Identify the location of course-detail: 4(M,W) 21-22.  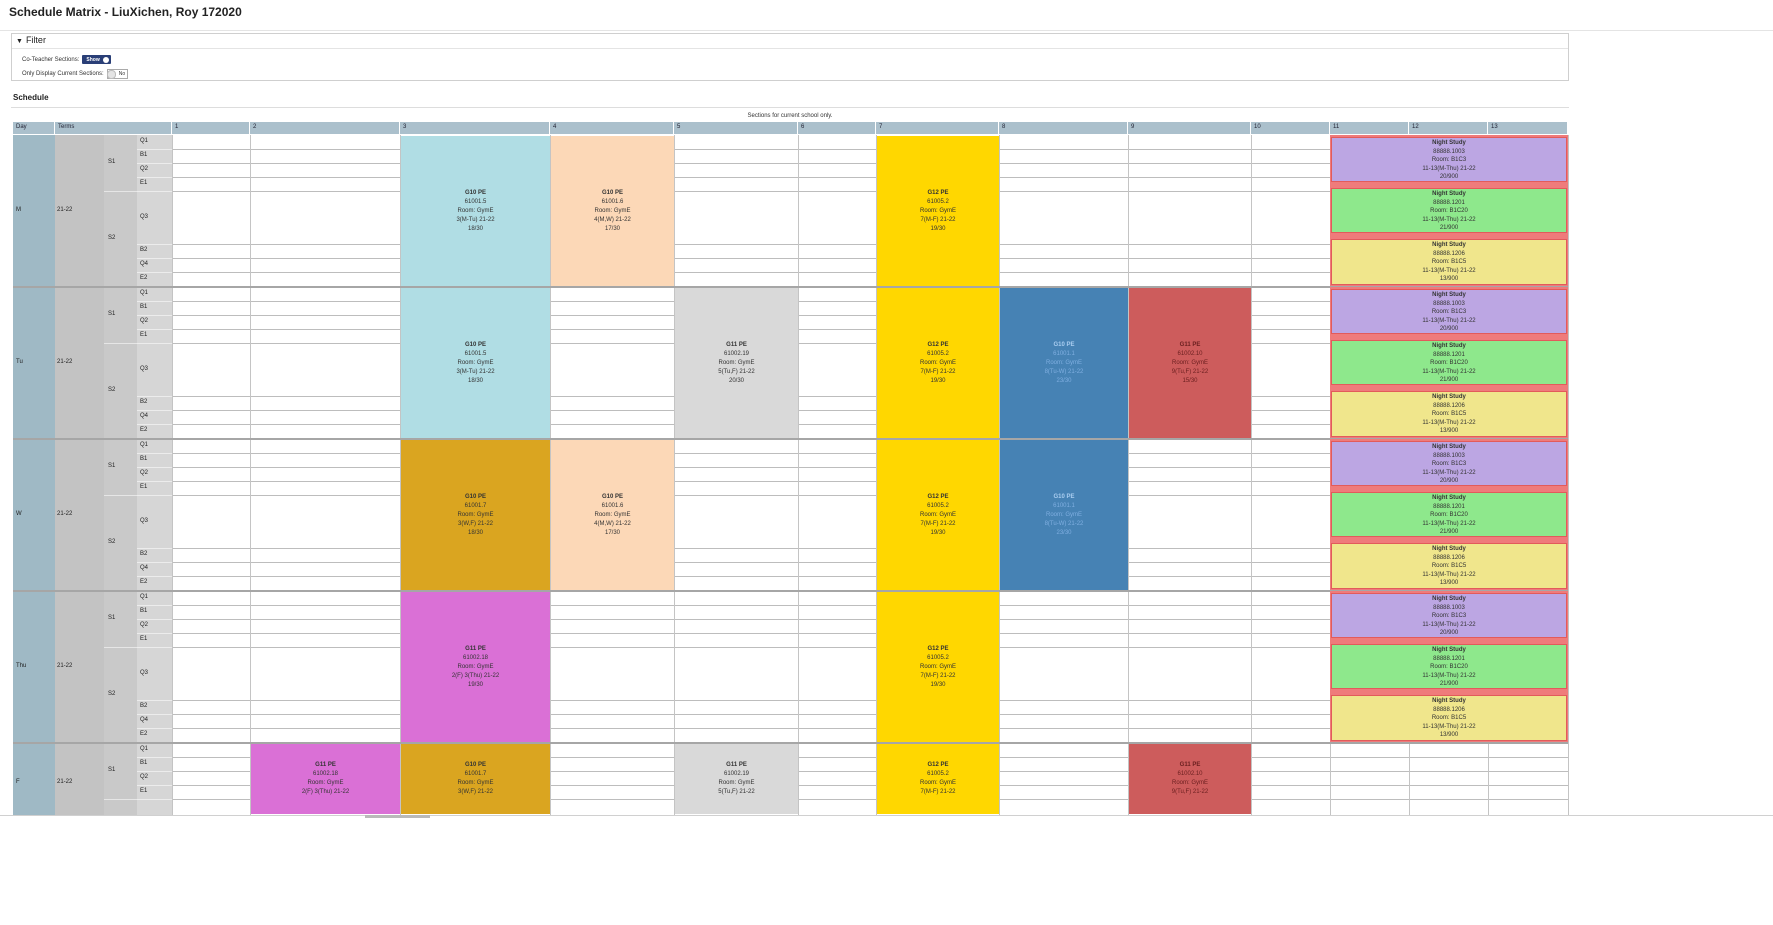
(612, 523).